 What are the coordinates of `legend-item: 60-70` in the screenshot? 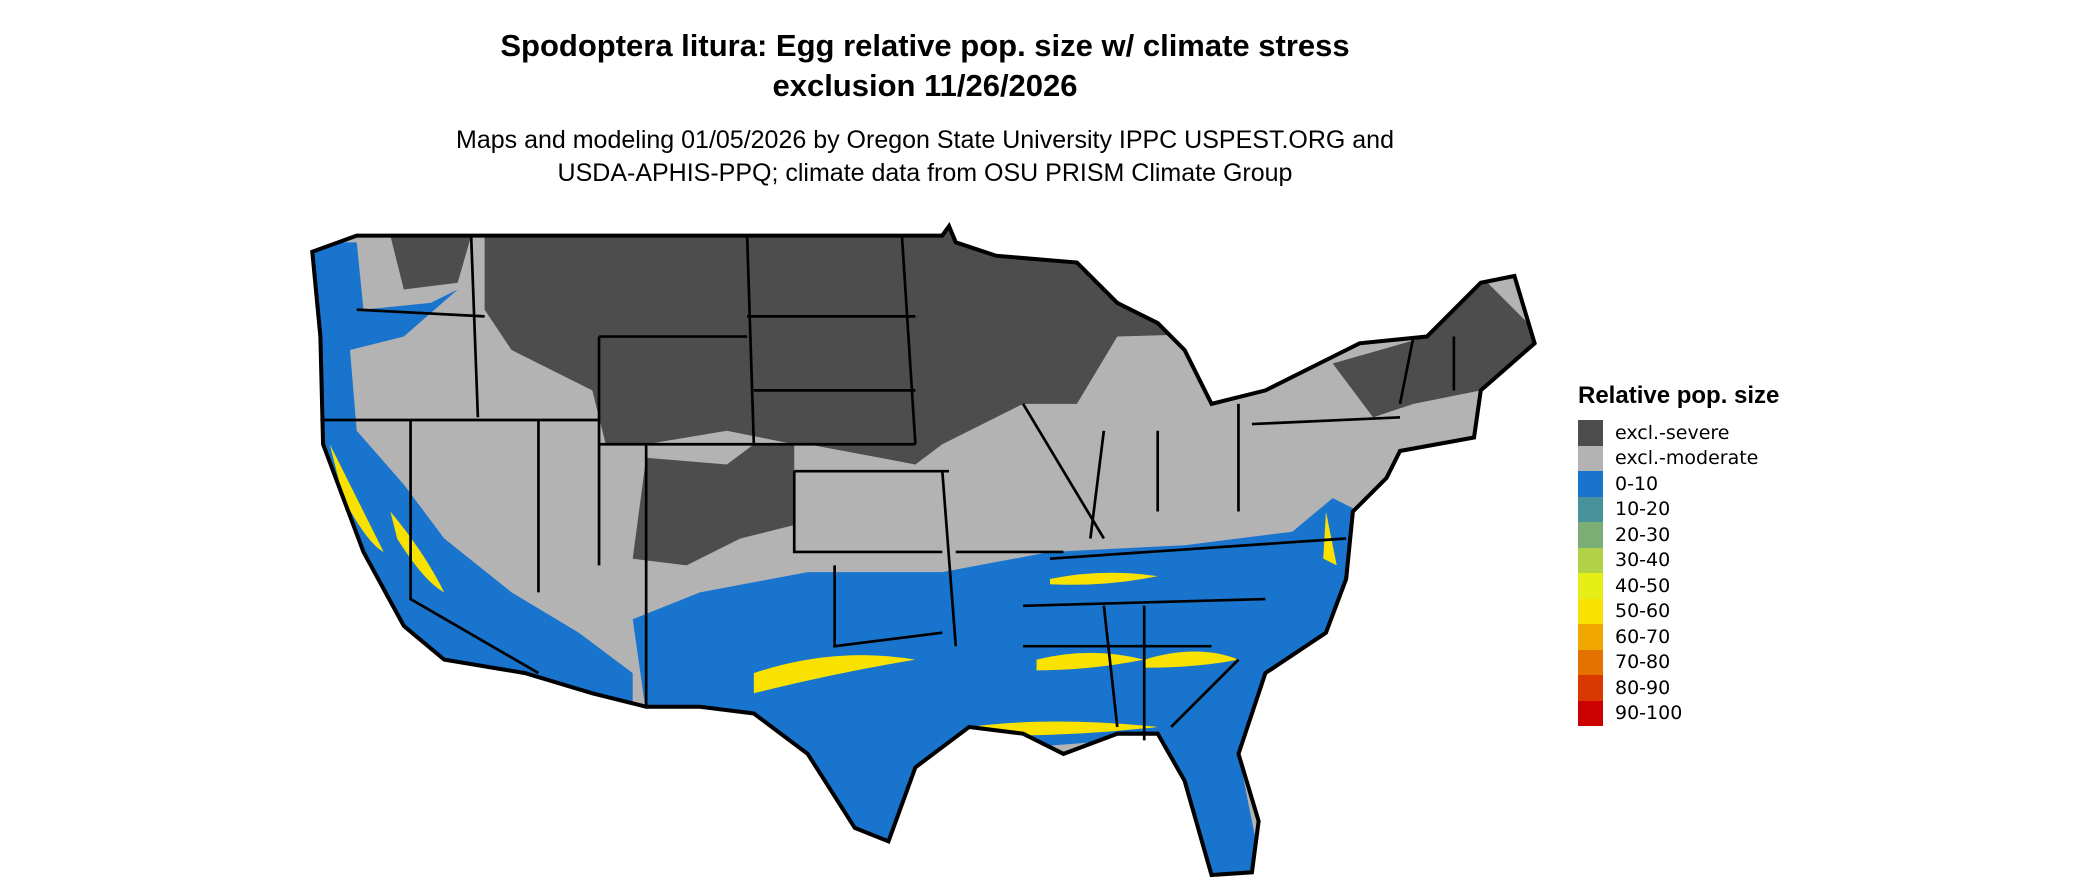 It's located at (1678, 637).